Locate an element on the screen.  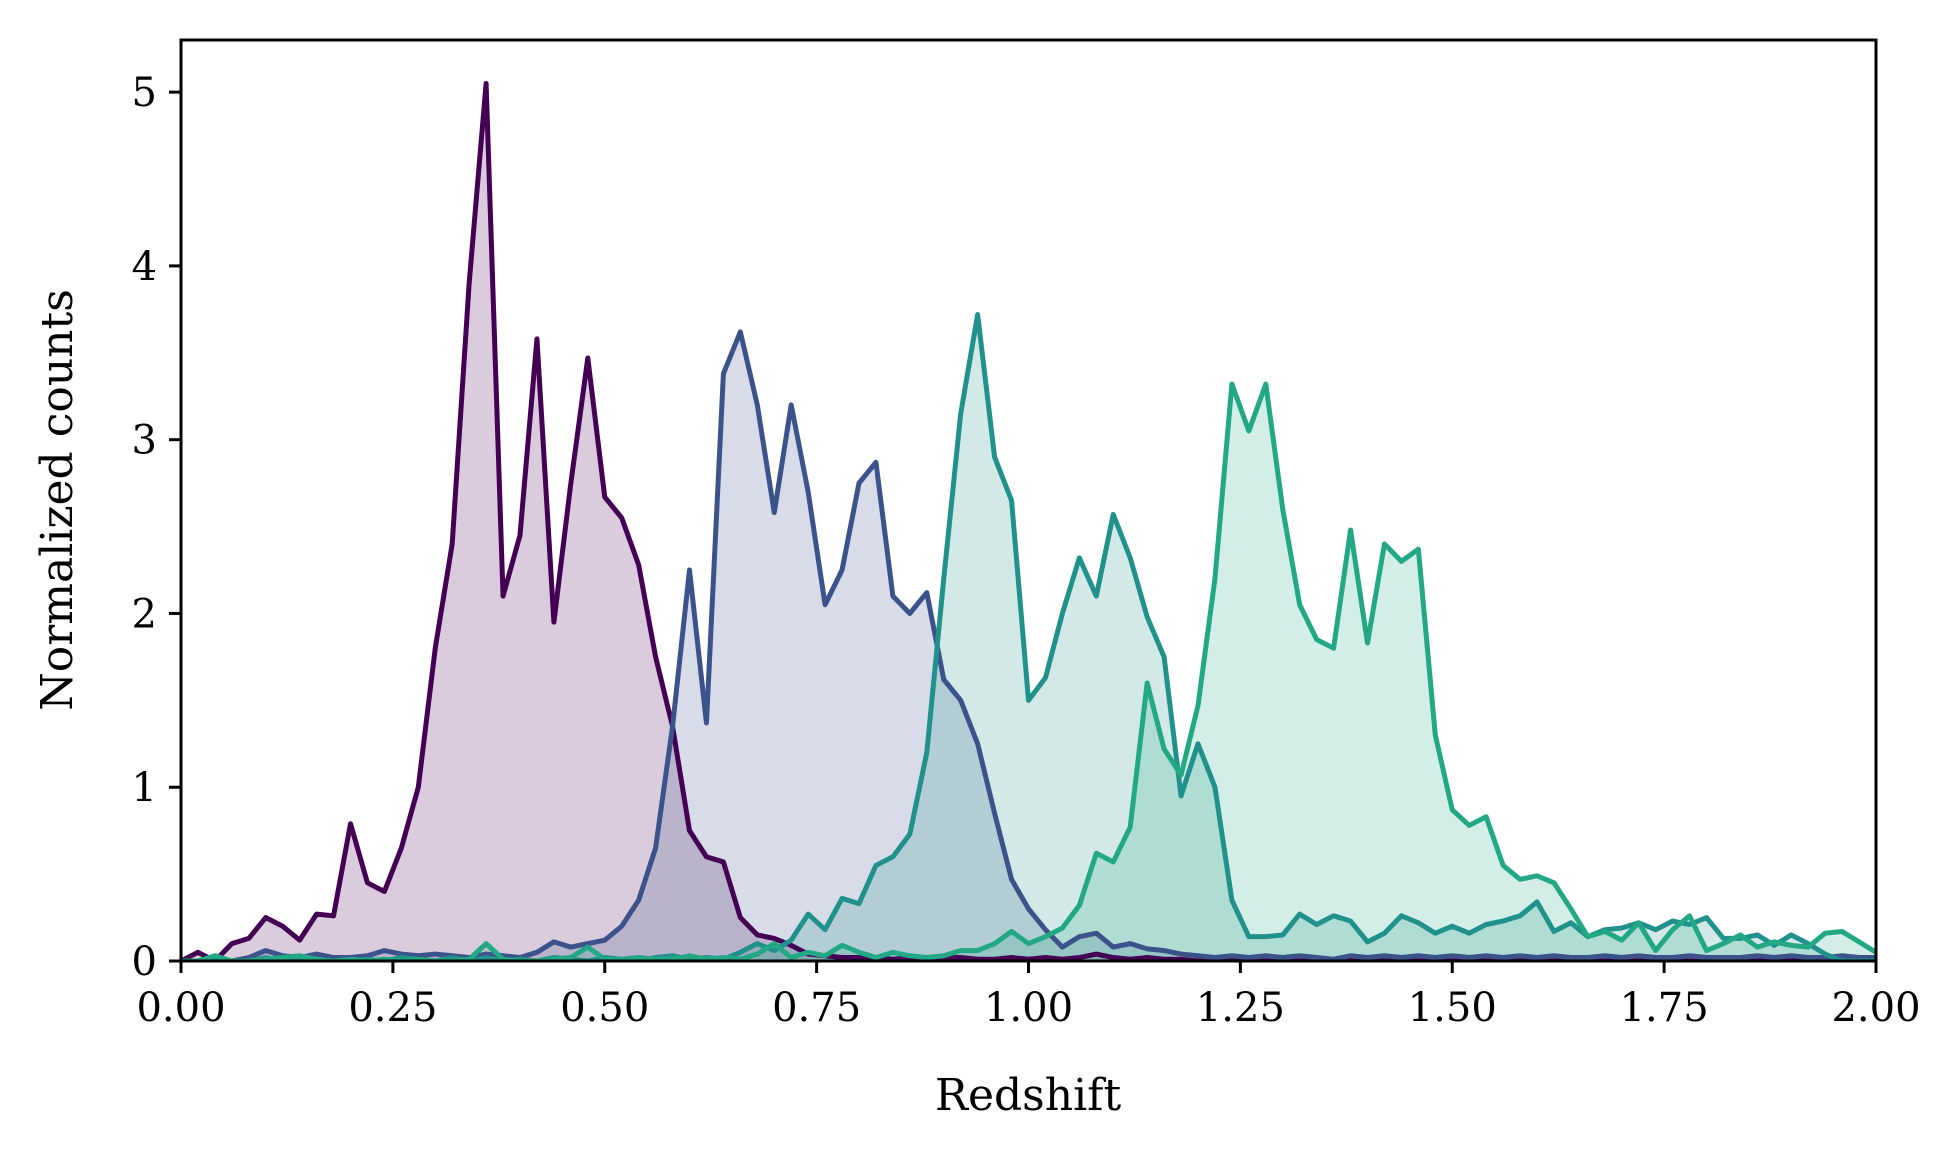
x-axis-ticks: 0.00 0.25 0.50 0.75 1.00 1.25 1.50 1.75 2.00 is located at coordinates (1028, 996).